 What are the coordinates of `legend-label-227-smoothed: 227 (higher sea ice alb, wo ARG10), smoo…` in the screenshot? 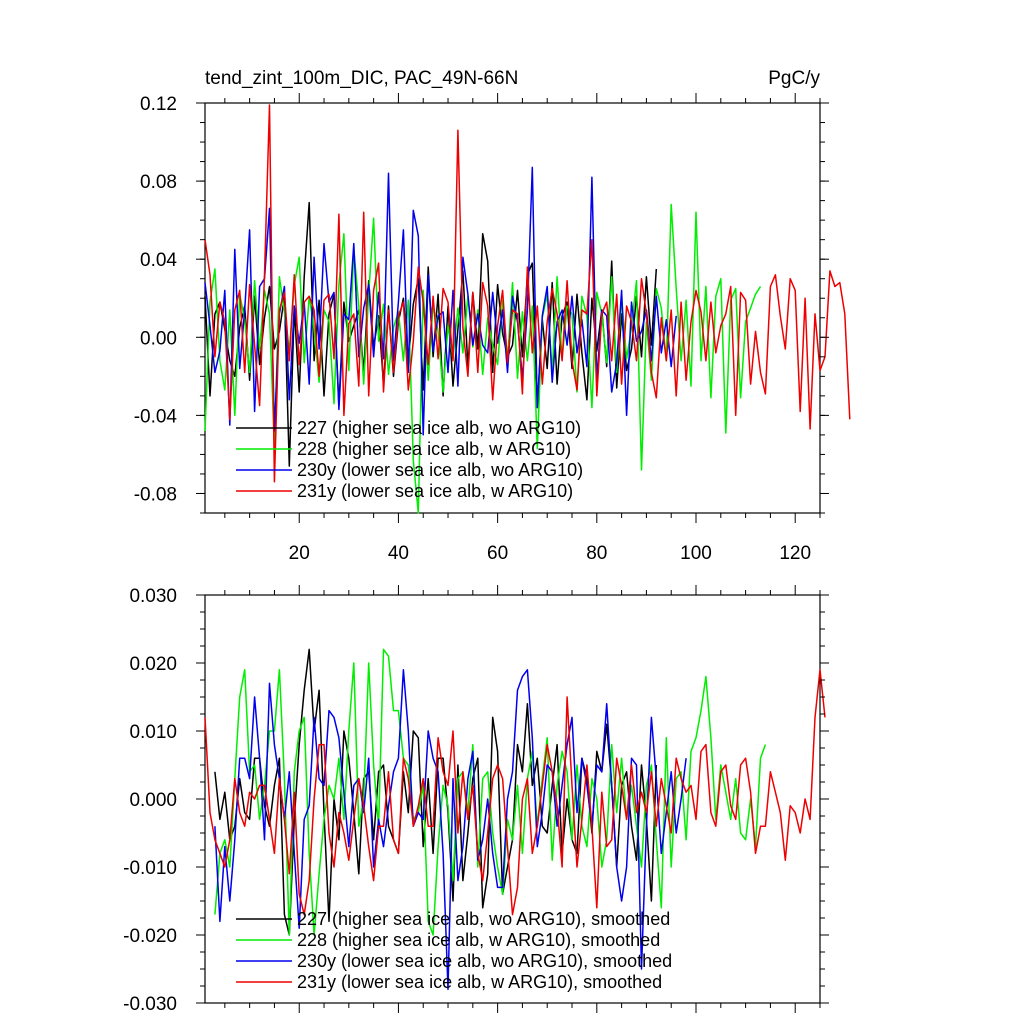 It's located at (483, 919).